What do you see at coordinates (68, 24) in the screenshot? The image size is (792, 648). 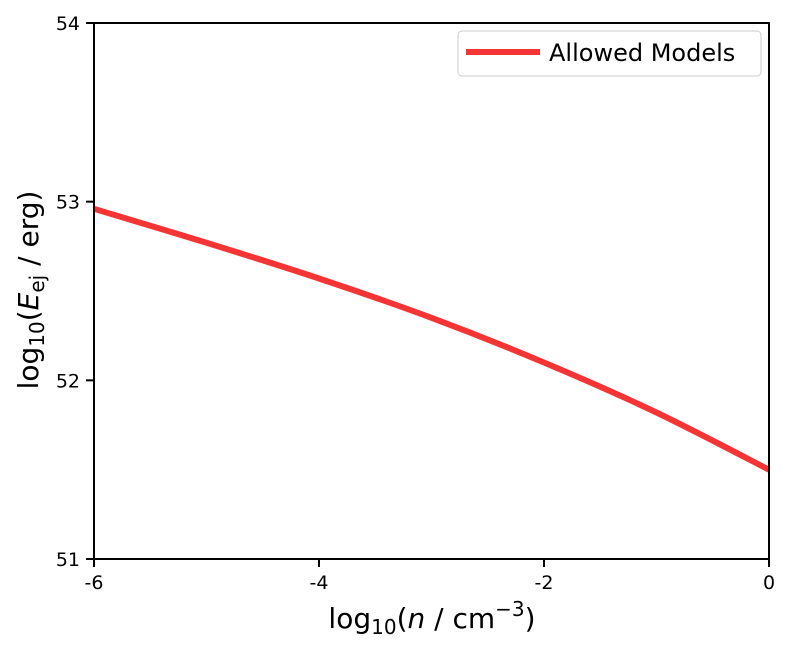 I see `y-tick-label-3: 54` at bounding box center [68, 24].